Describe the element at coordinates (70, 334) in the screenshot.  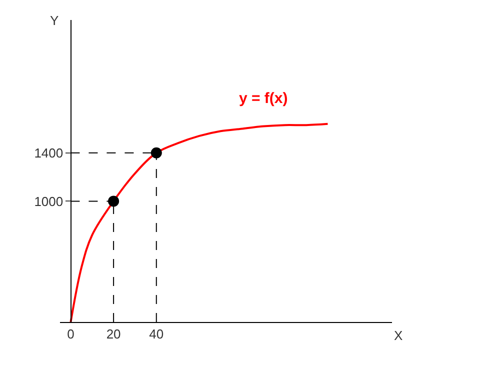
I see `x-tick-label: 0` at that location.